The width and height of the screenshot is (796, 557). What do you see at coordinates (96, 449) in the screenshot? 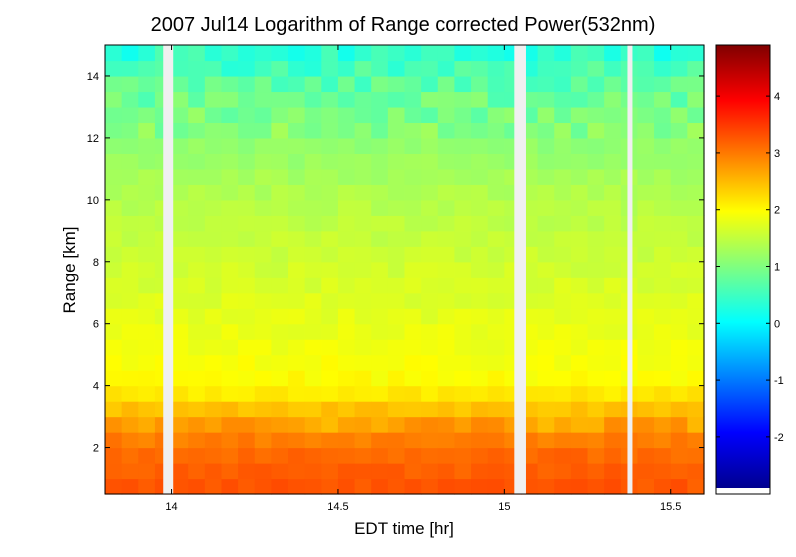
I see `y-tick-label: 2` at bounding box center [96, 449].